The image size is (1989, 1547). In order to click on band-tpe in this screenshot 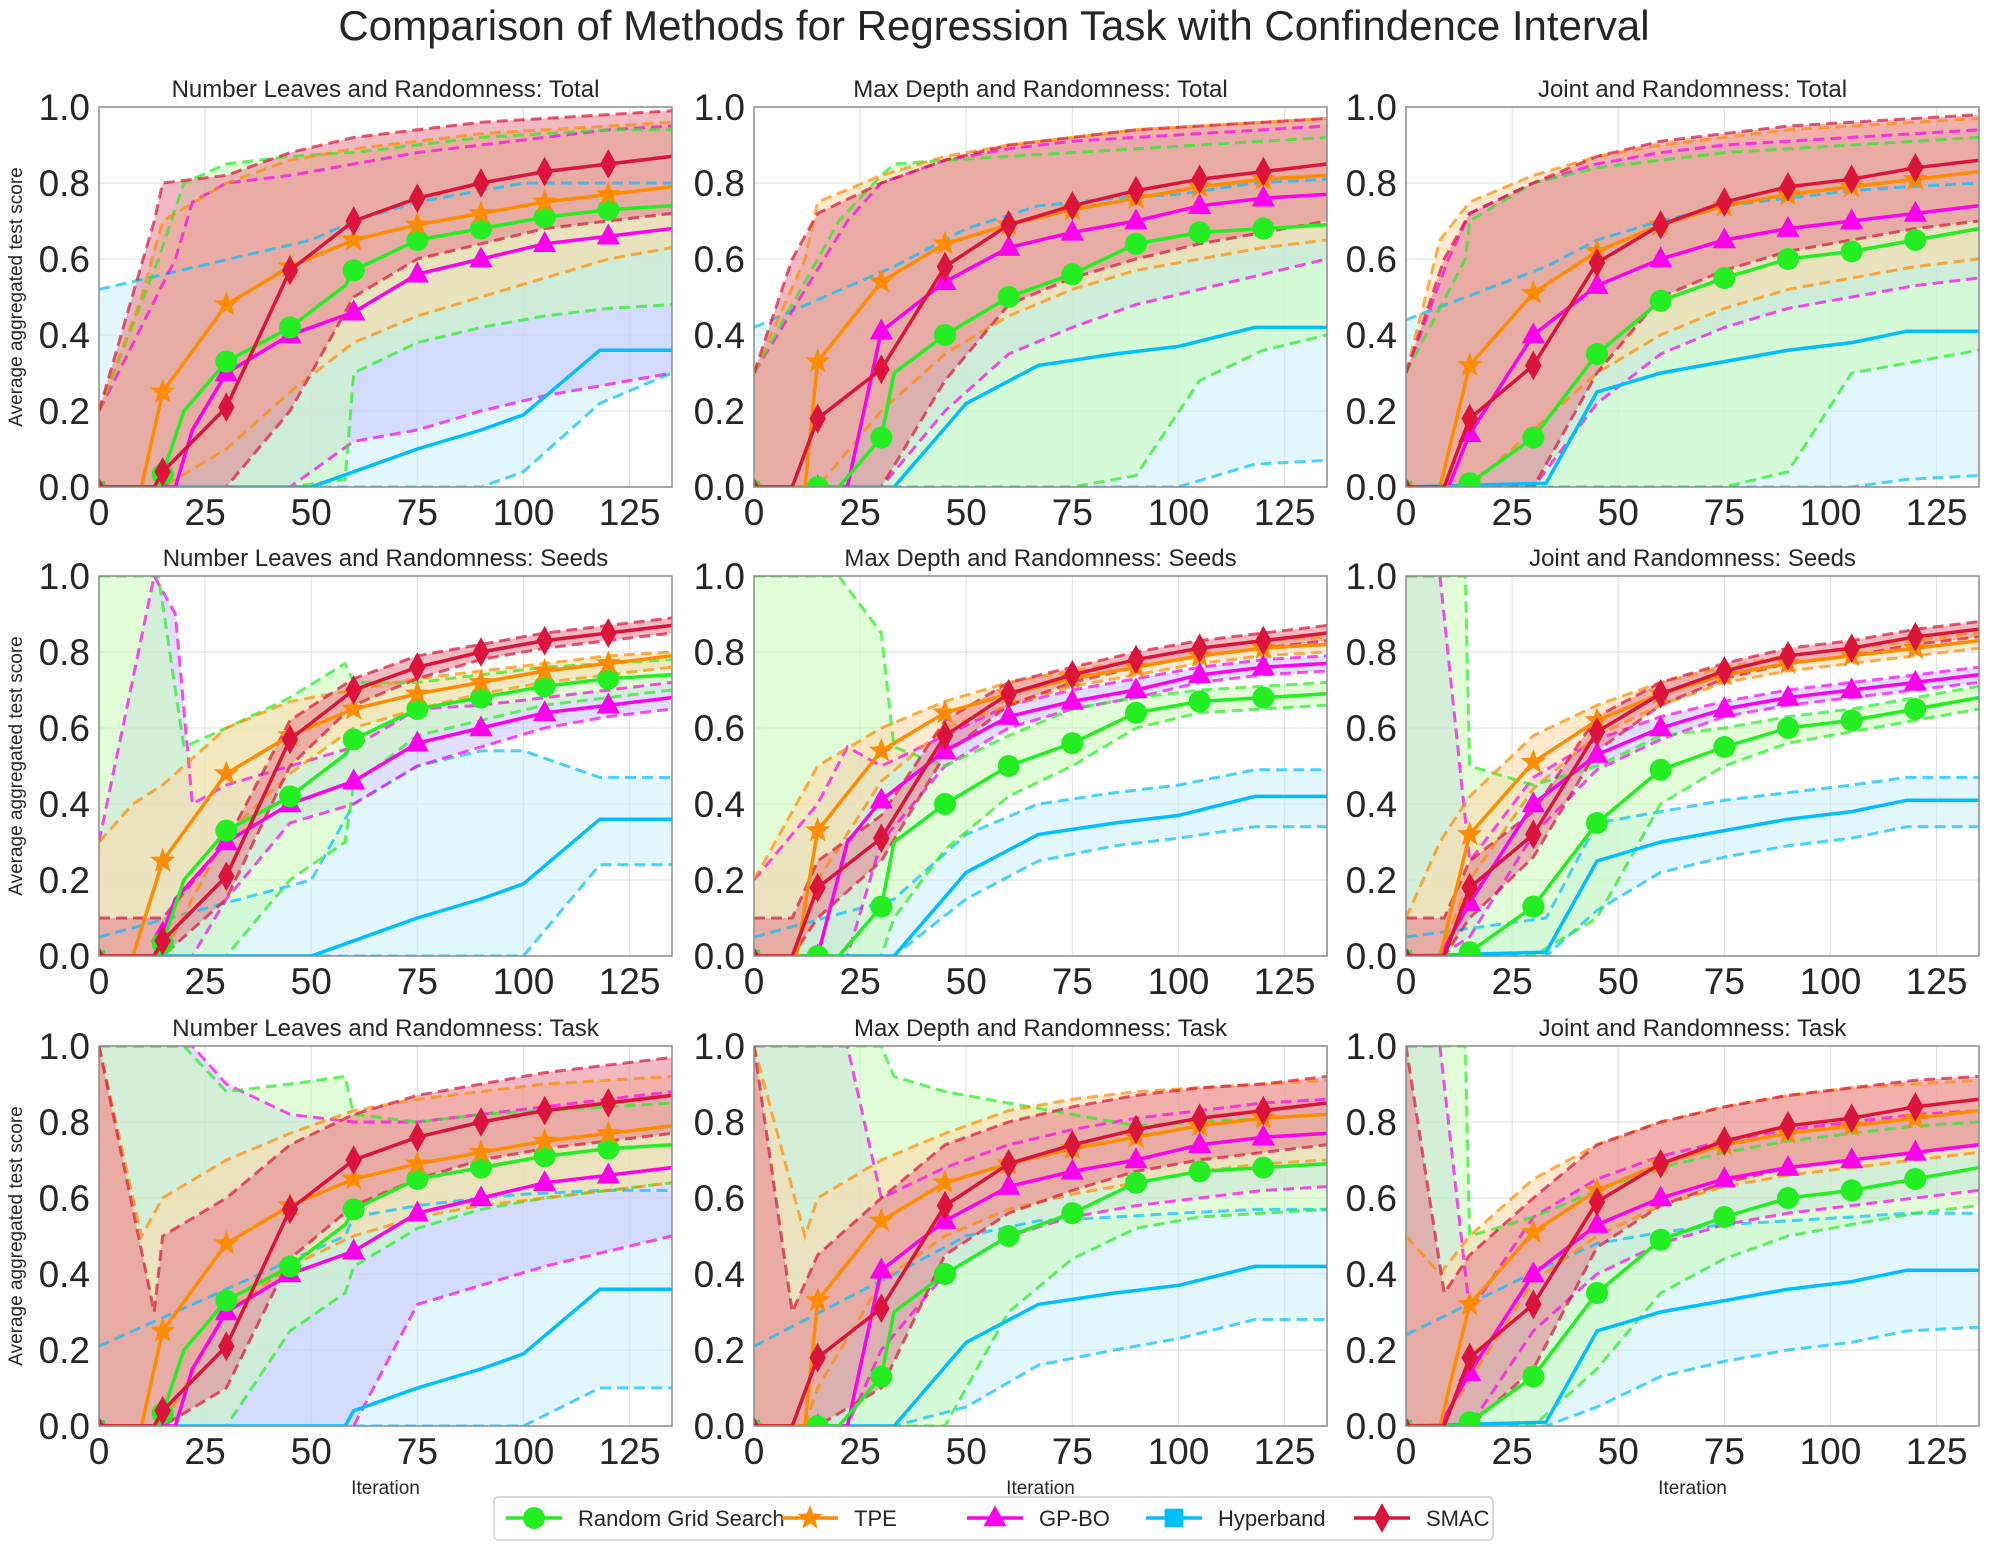, I will do `click(1692, 794)`.